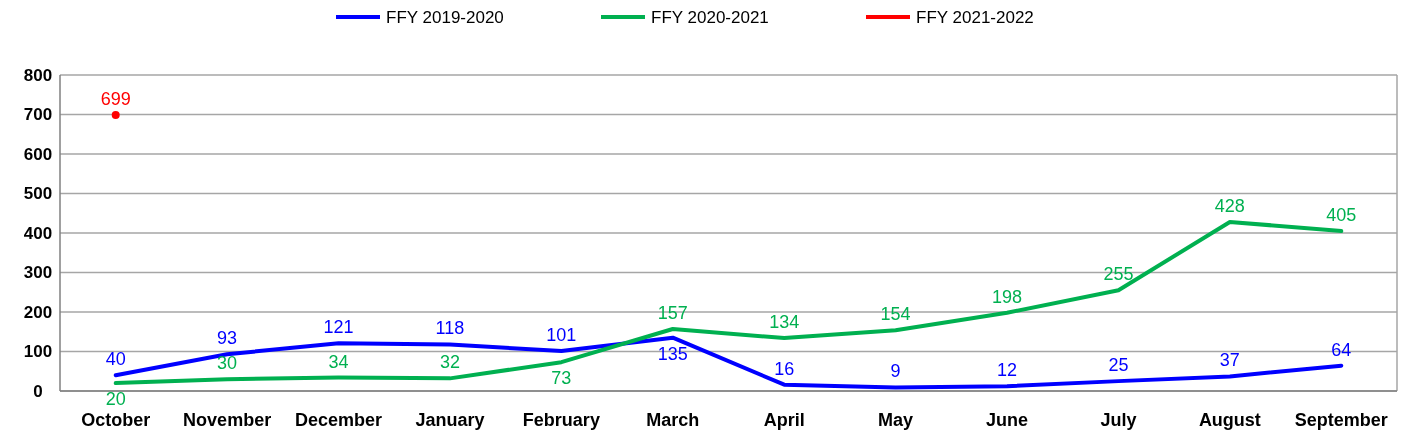 The height and width of the screenshot is (436, 1407). What do you see at coordinates (450, 420) in the screenshot?
I see `x-tick-label: January` at bounding box center [450, 420].